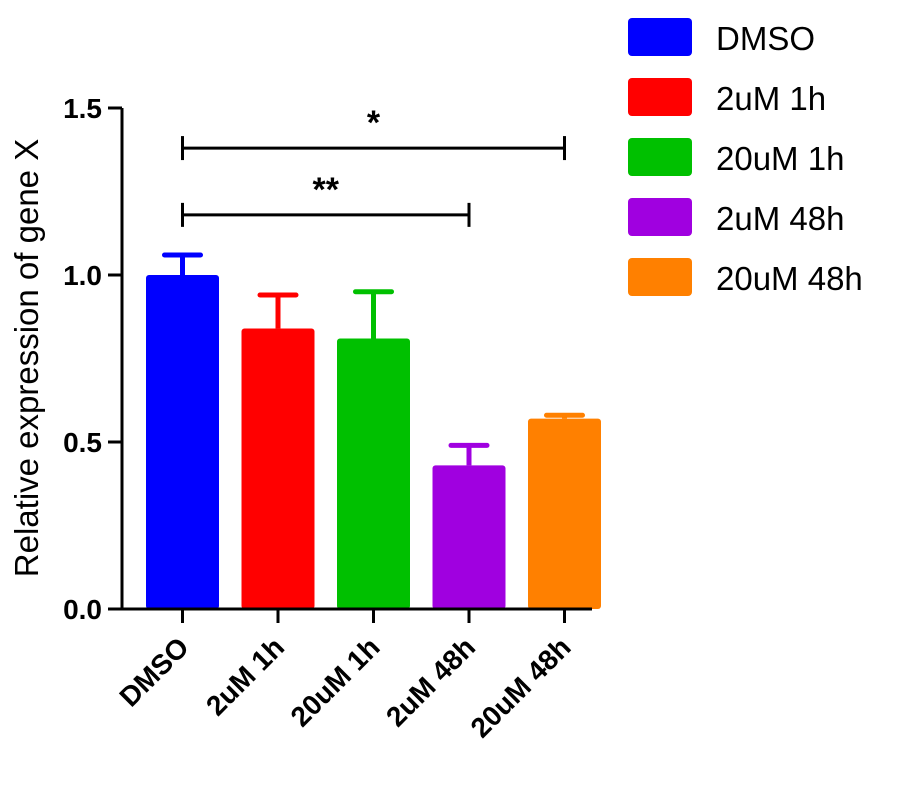  I want to click on legend: DMSO 2uM 1h 20uM 1h 2uM 48h 20uM 48h, so click(745, 157).